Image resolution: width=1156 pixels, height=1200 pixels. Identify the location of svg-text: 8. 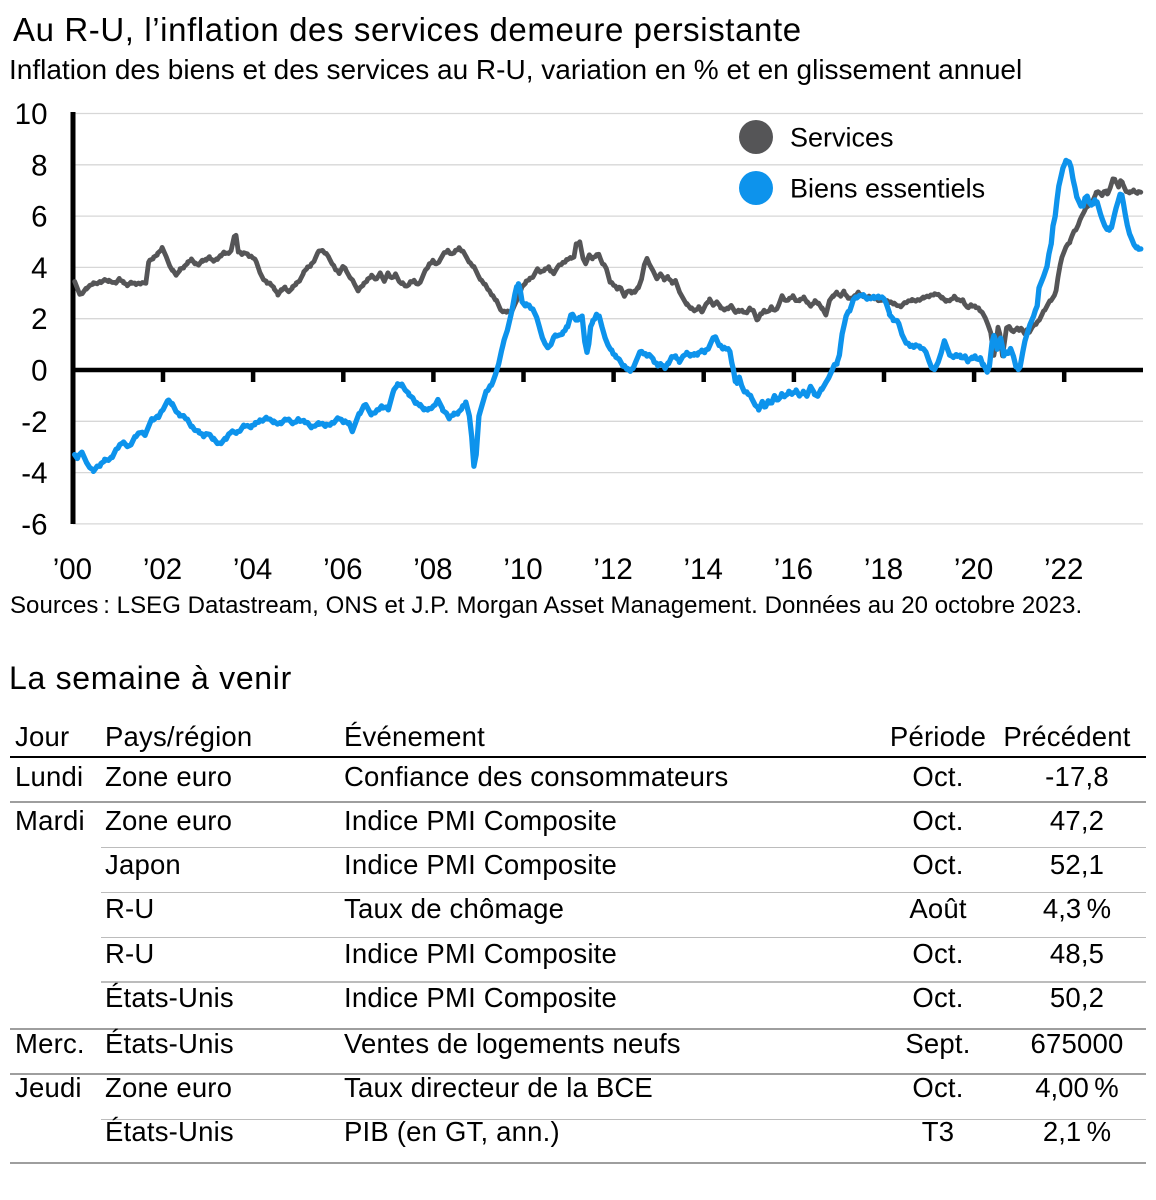
(39, 165).